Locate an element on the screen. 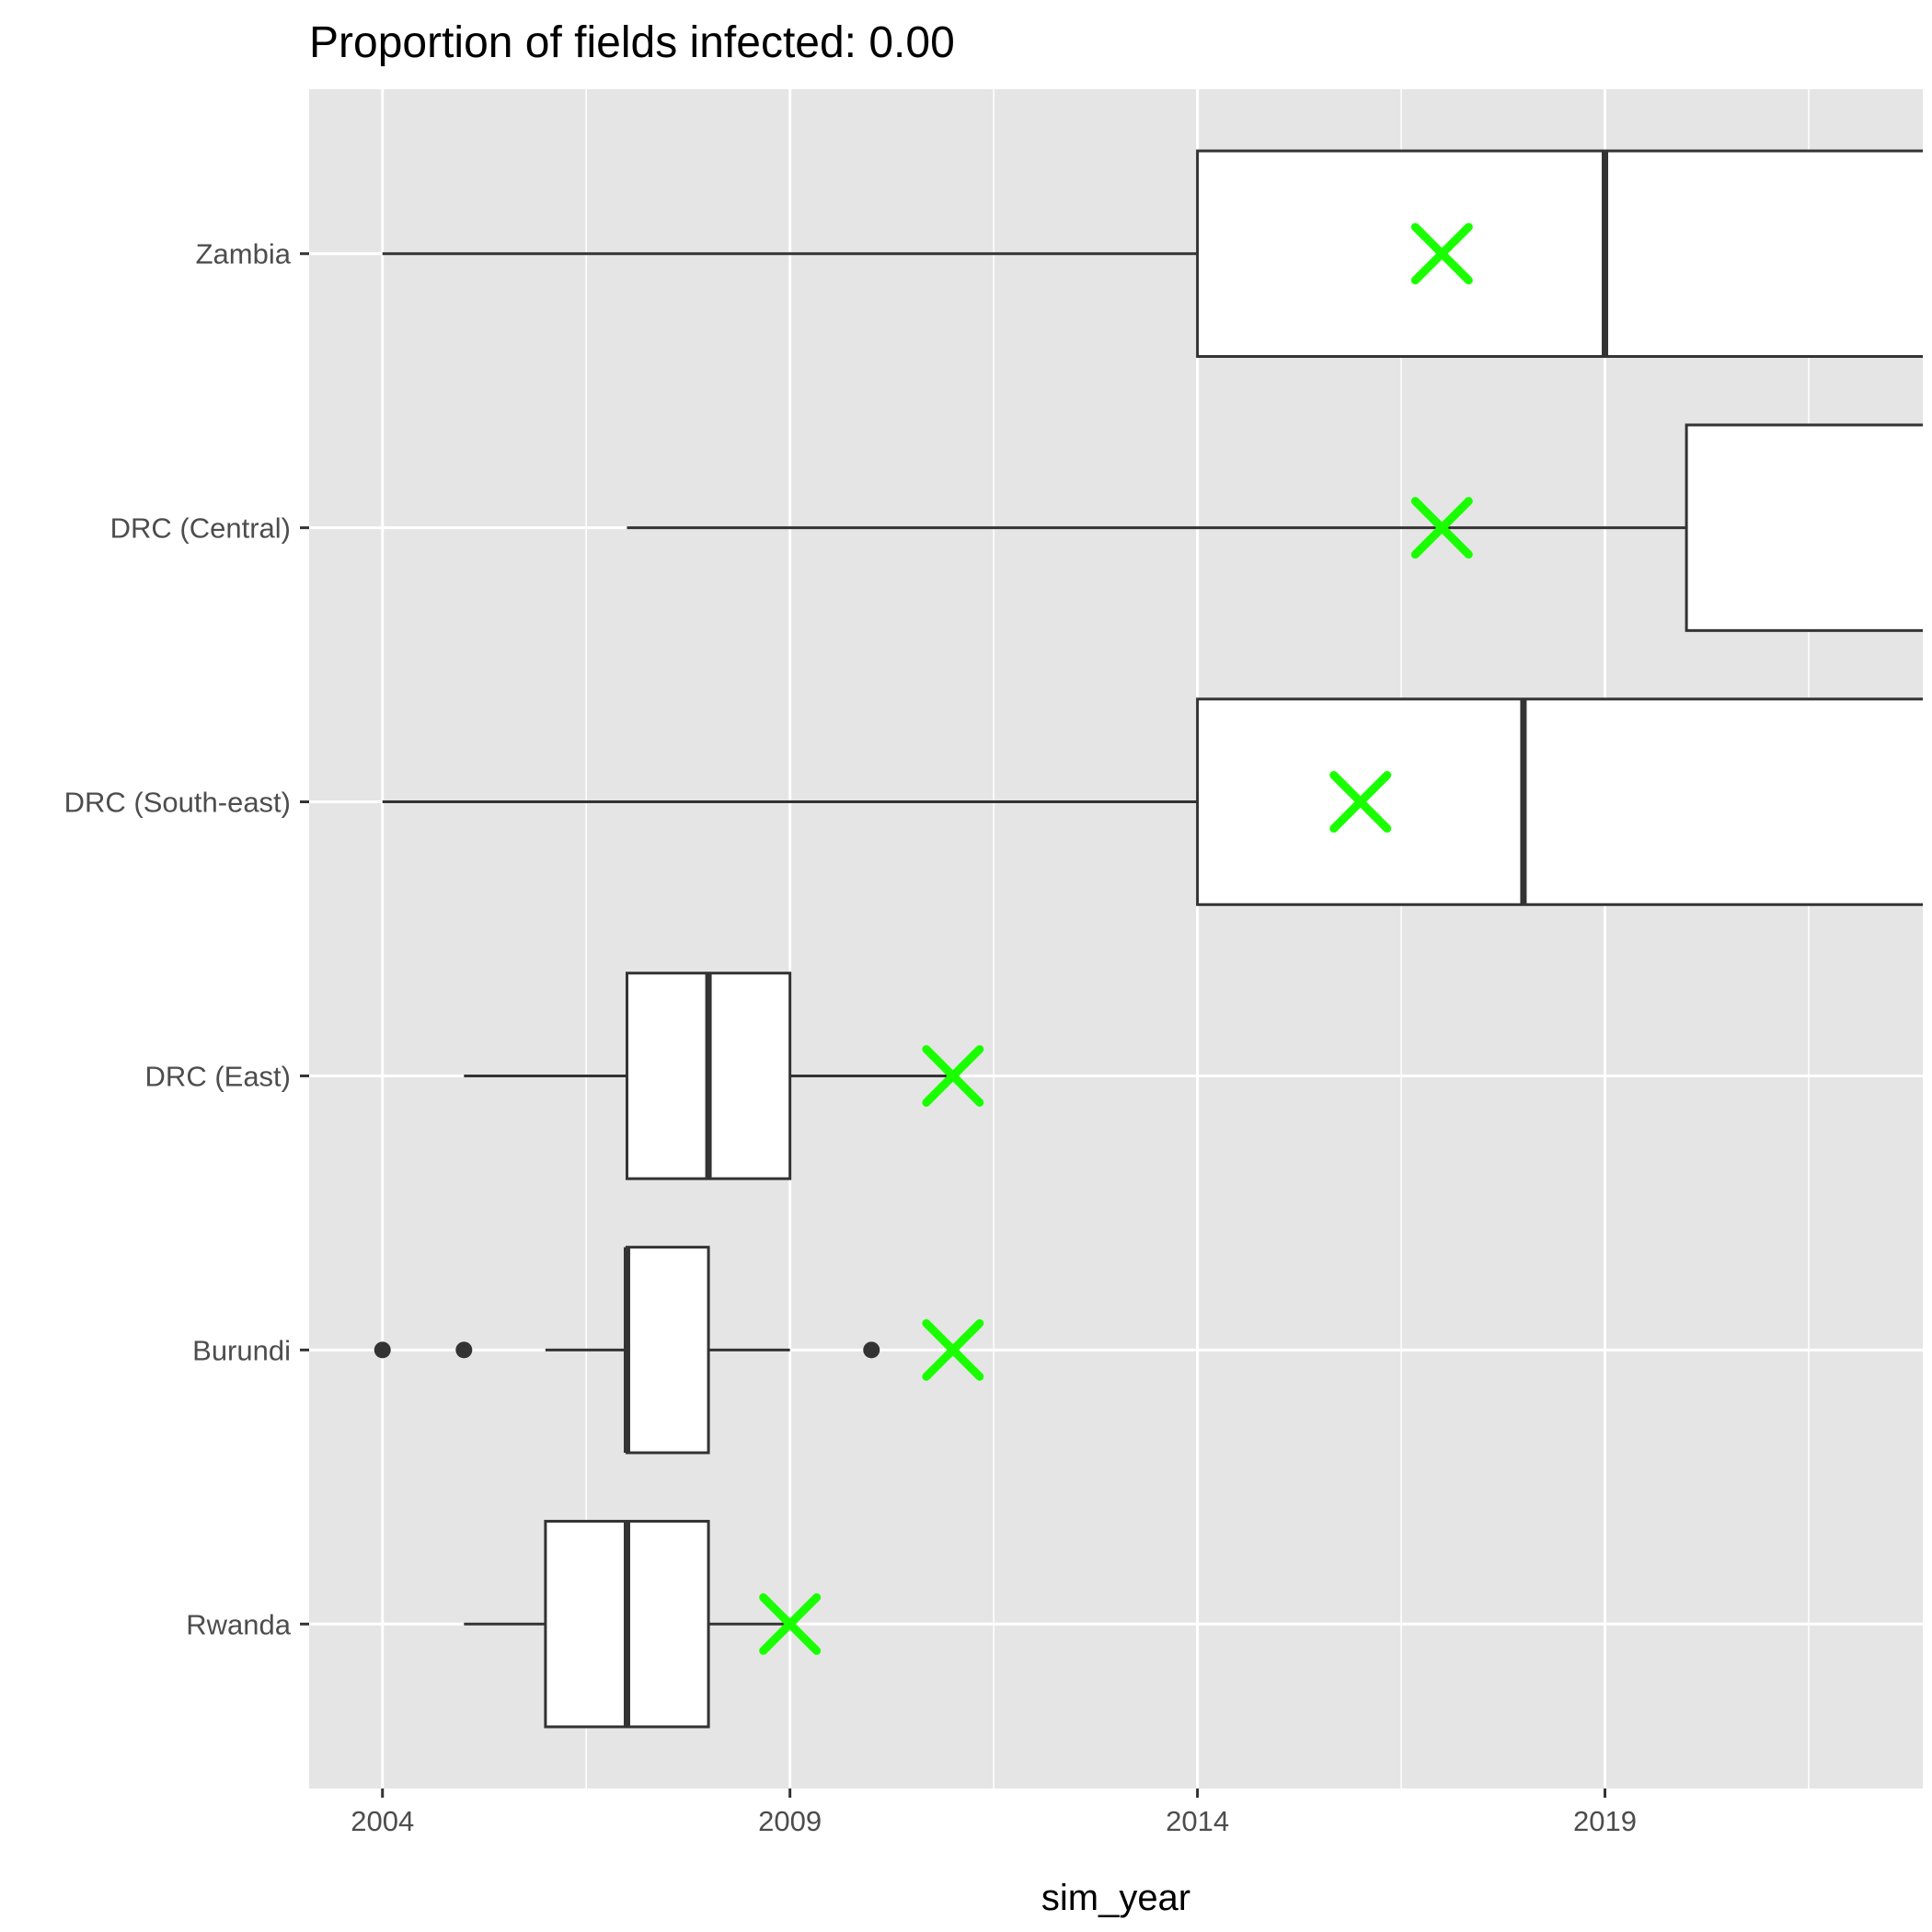 This screenshot has height=1932, width=1932. y-tick-label: Burundi is located at coordinates (241, 1350).